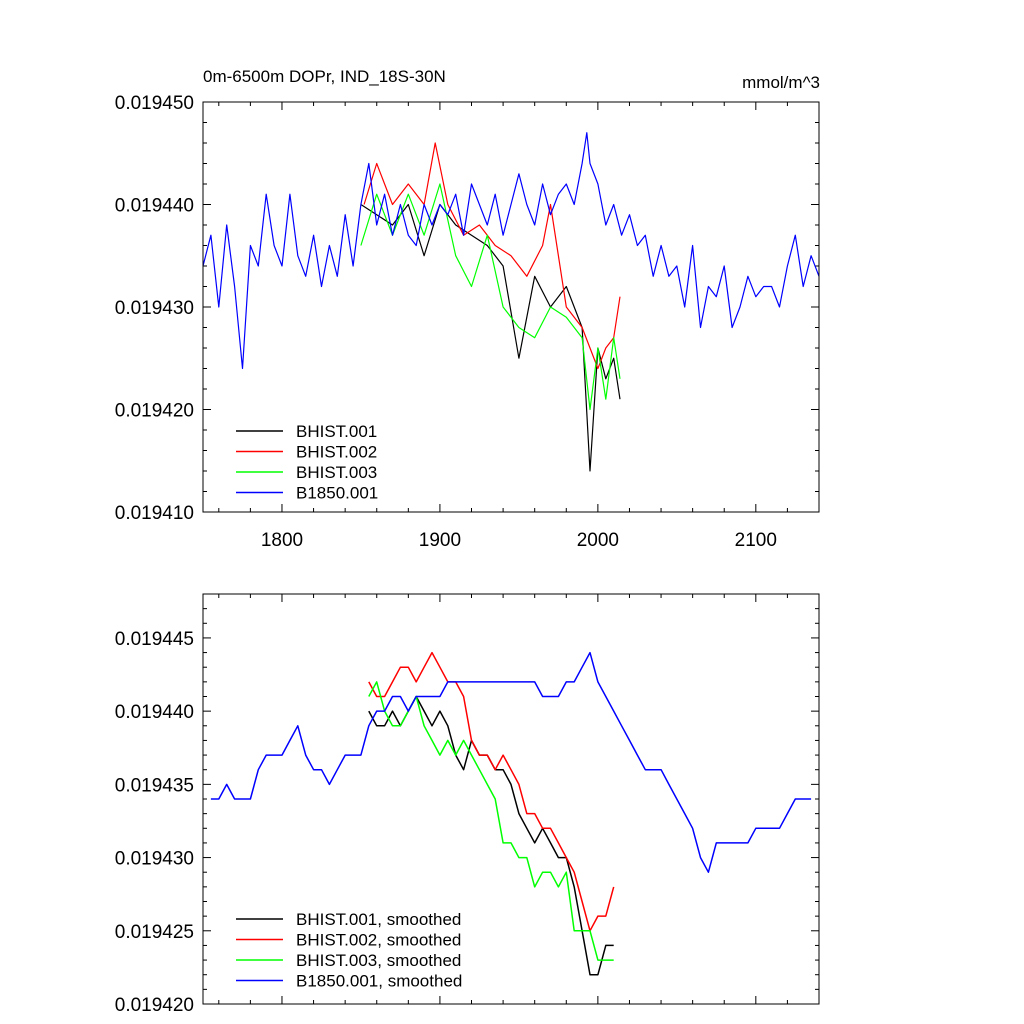 Image resolution: width=1024 pixels, height=1024 pixels. Describe the element at coordinates (154, 785) in the screenshot. I see `y-tick-label: 0.019435` at that location.